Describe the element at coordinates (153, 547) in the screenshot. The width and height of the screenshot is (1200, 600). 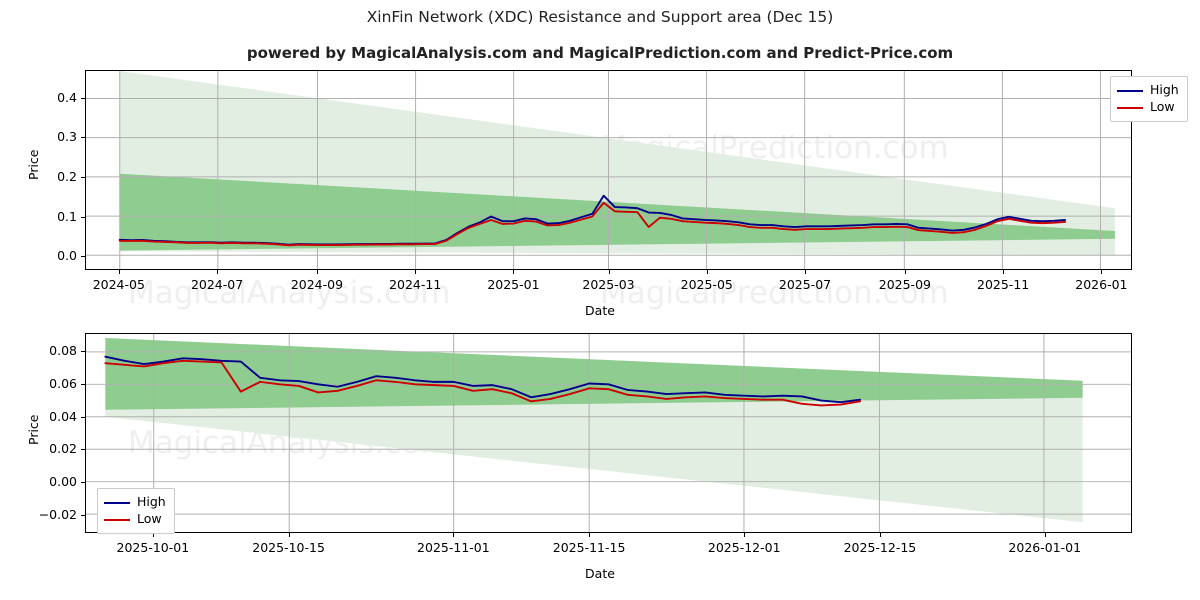
I see `x-tick-label: 2025-10-01` at that location.